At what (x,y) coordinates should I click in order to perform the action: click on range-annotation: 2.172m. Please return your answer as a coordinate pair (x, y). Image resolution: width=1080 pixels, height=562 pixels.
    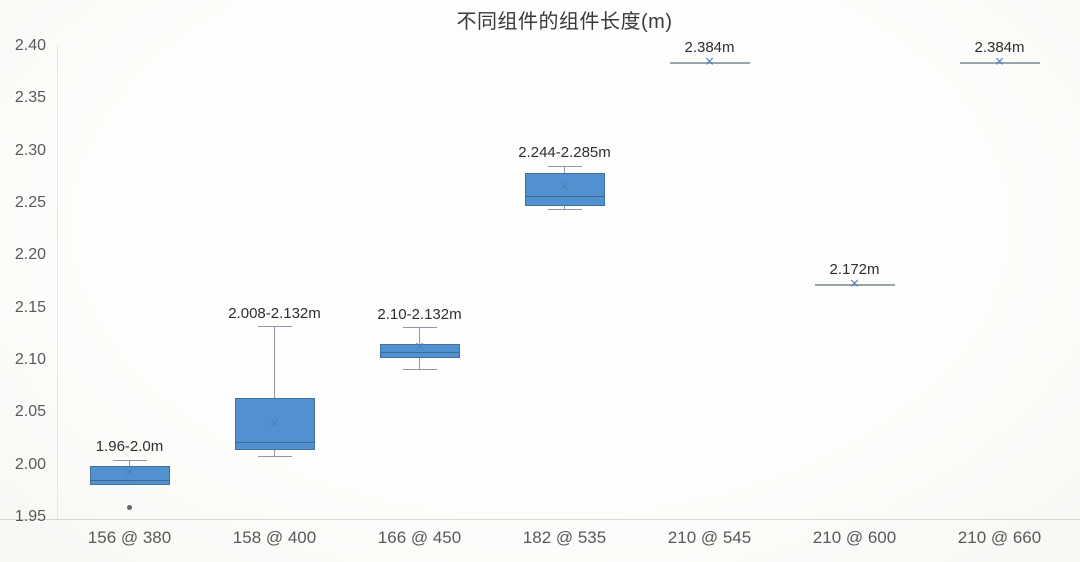
    Looking at the image, I should click on (854, 269).